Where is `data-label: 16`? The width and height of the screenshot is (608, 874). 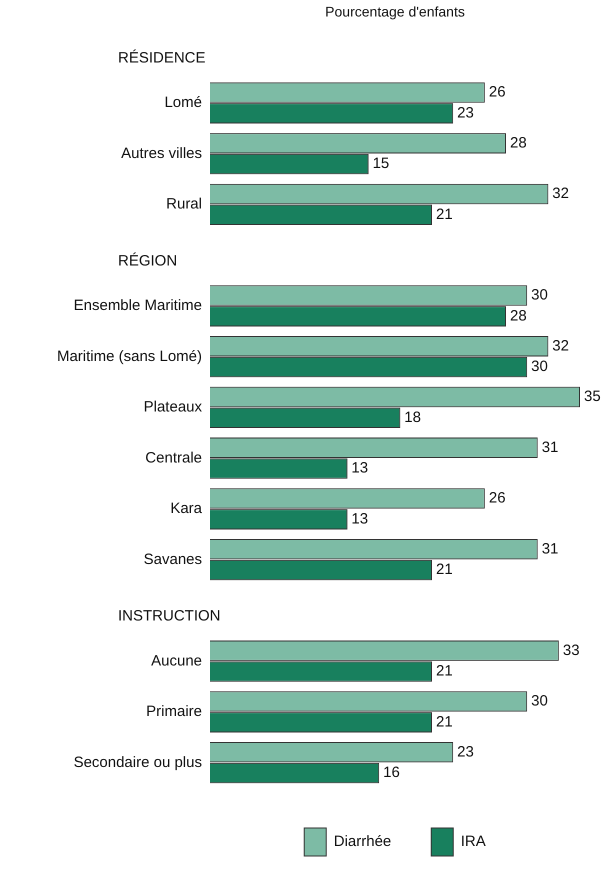
data-label: 16 is located at coordinates (391, 773).